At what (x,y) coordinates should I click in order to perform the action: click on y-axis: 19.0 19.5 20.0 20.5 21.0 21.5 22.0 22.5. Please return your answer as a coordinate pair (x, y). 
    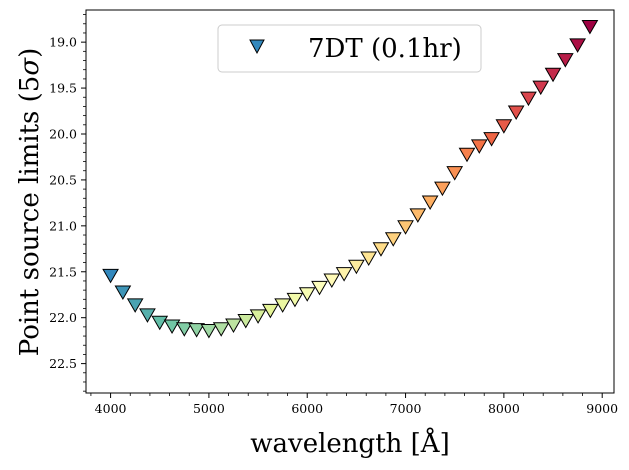
    Looking at the image, I should click on (67, 203).